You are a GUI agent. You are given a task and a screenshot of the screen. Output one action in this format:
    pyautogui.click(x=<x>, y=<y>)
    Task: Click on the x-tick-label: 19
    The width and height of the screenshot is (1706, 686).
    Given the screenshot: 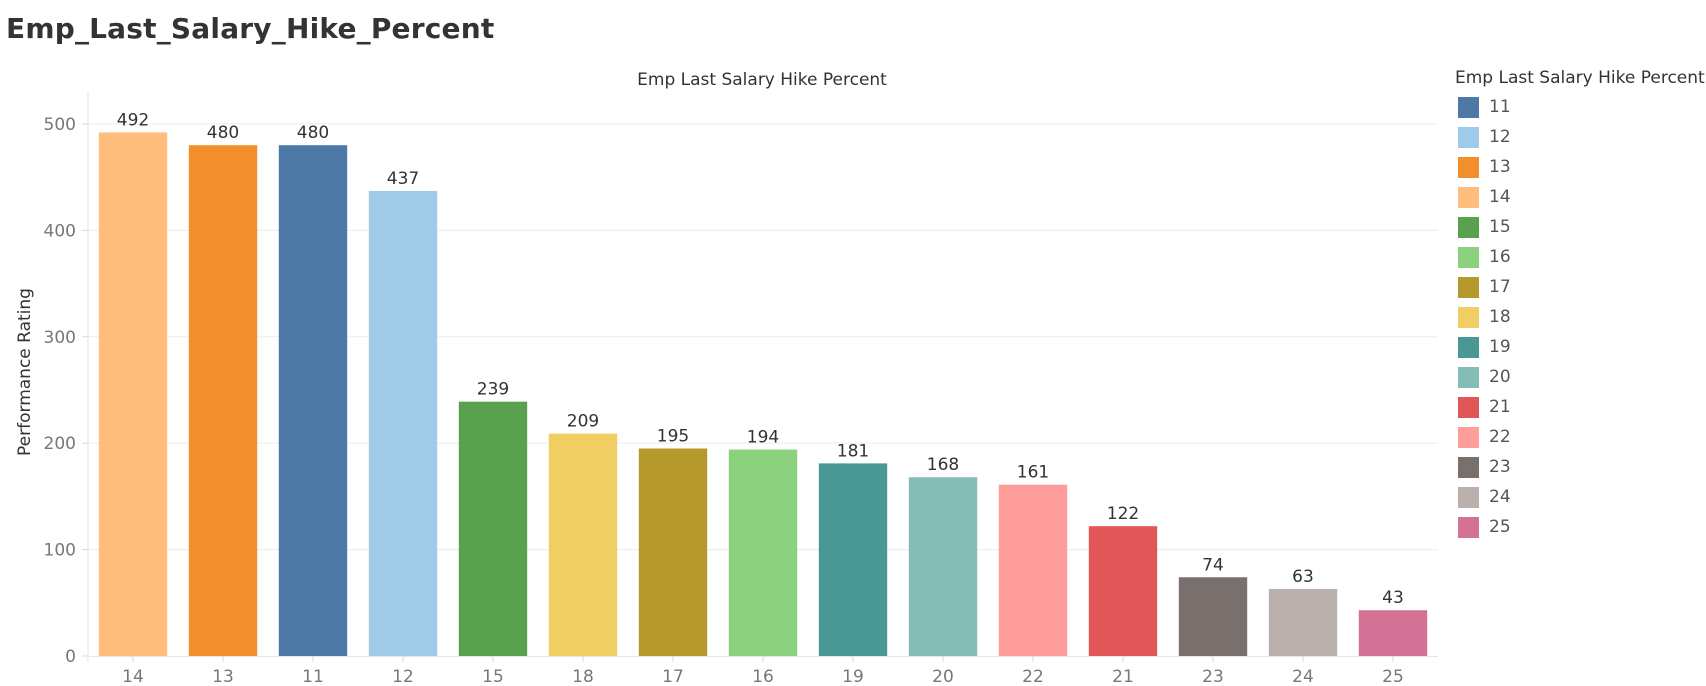 What is the action you would take?
    pyautogui.click(x=853, y=676)
    